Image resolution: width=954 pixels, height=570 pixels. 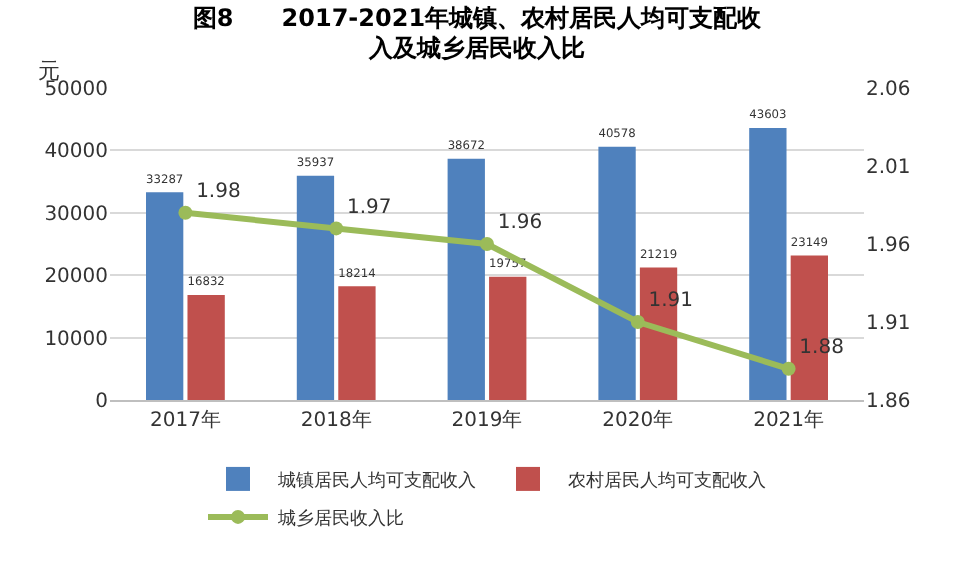 I want to click on x-tick-label: 2017年, so click(x=185, y=420).